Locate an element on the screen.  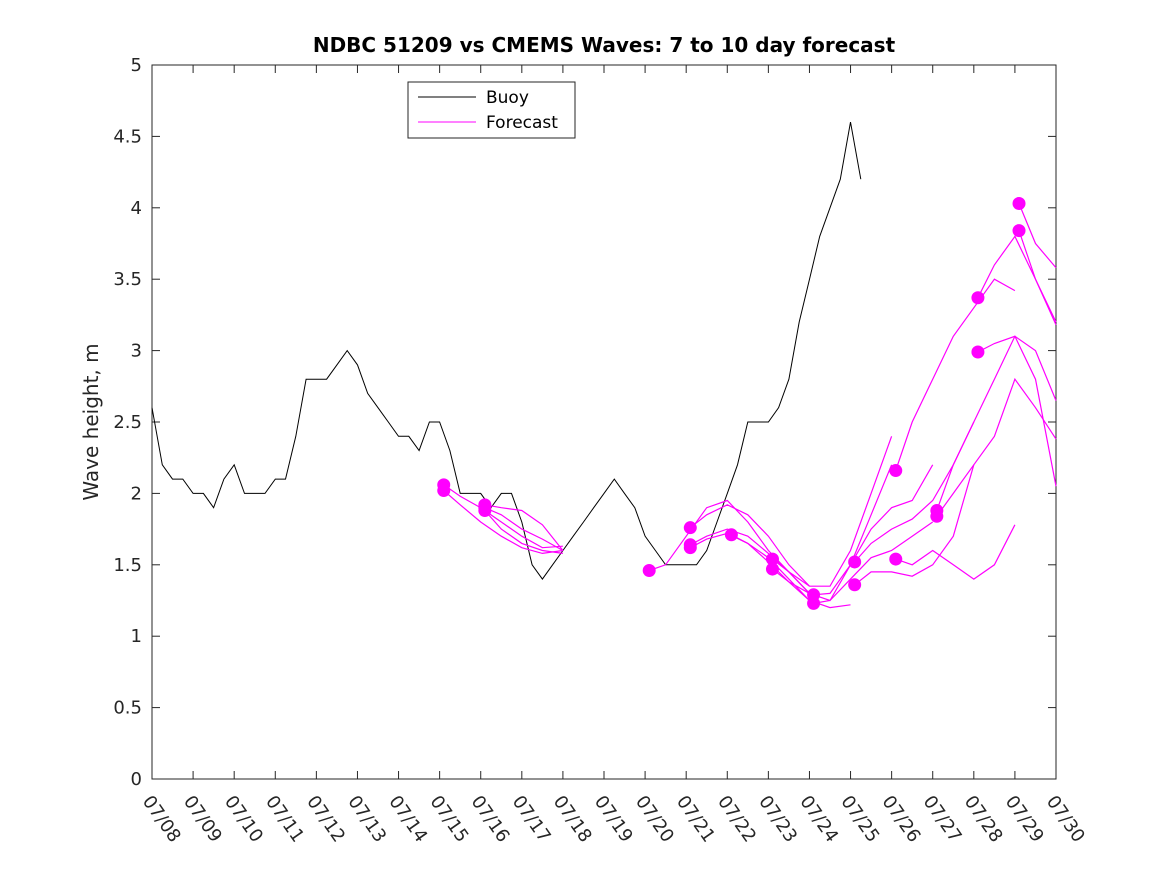
legend: Buoy Forecast is located at coordinates (491, 110).